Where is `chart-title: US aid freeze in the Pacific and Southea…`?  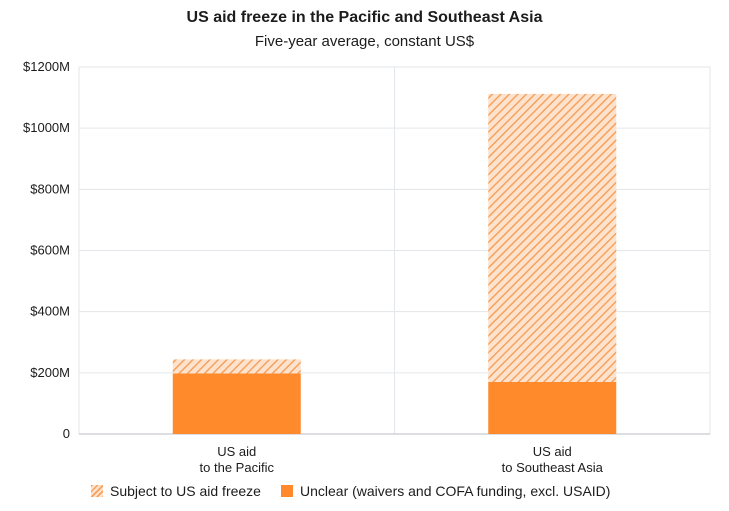
chart-title: US aid freeze in the Pacific and Southea… is located at coordinates (364, 17).